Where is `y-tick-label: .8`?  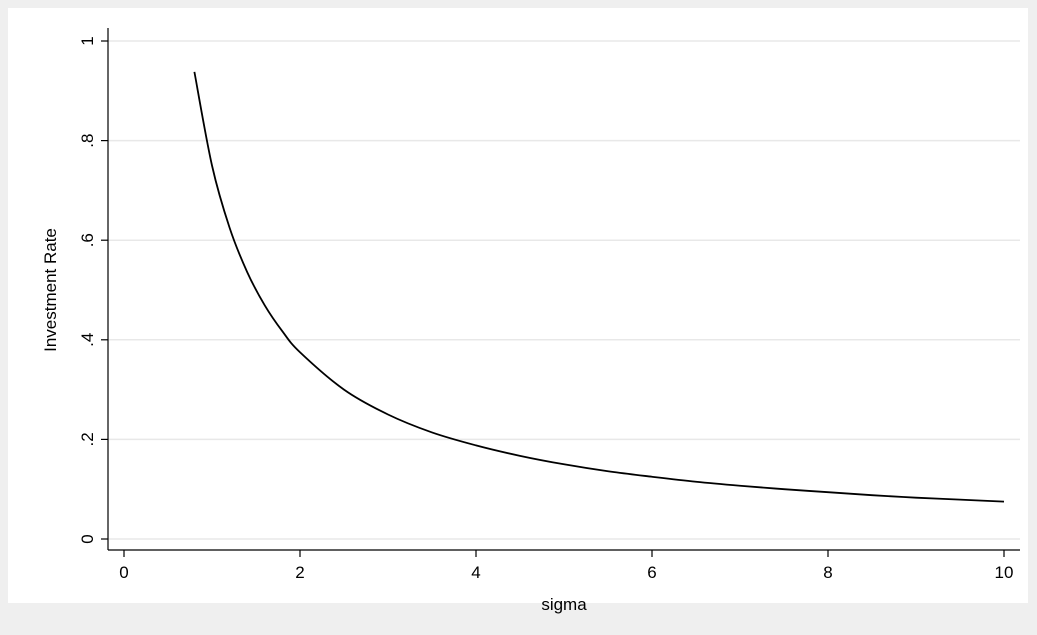 y-tick-label: .8 is located at coordinates (87, 141).